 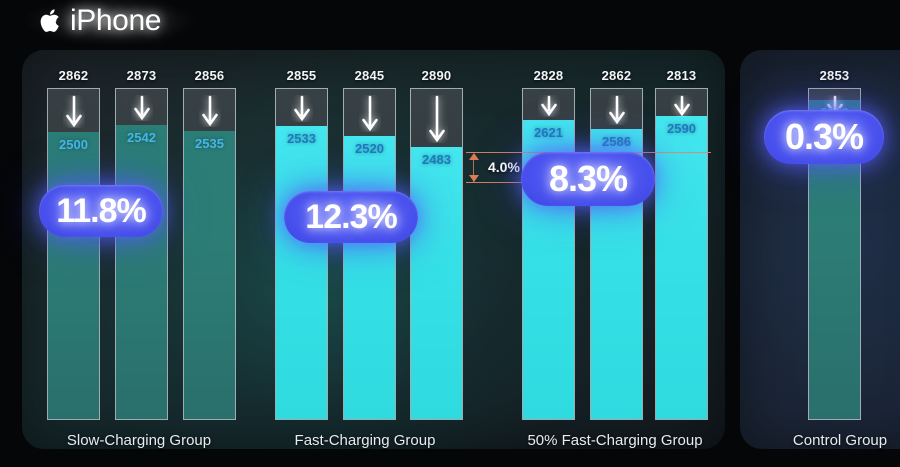 I want to click on degradation-pill: 11.8%, so click(x=101, y=211).